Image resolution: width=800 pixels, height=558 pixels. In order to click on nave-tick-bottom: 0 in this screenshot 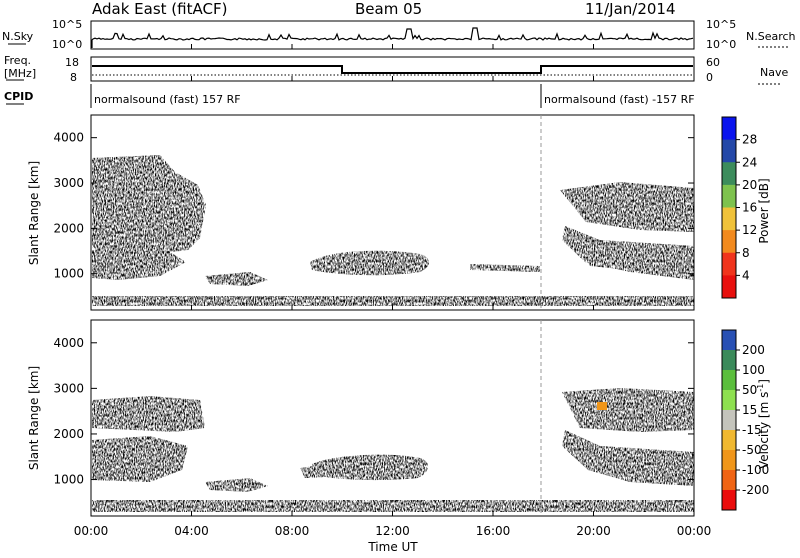, I will do `click(709, 77)`.